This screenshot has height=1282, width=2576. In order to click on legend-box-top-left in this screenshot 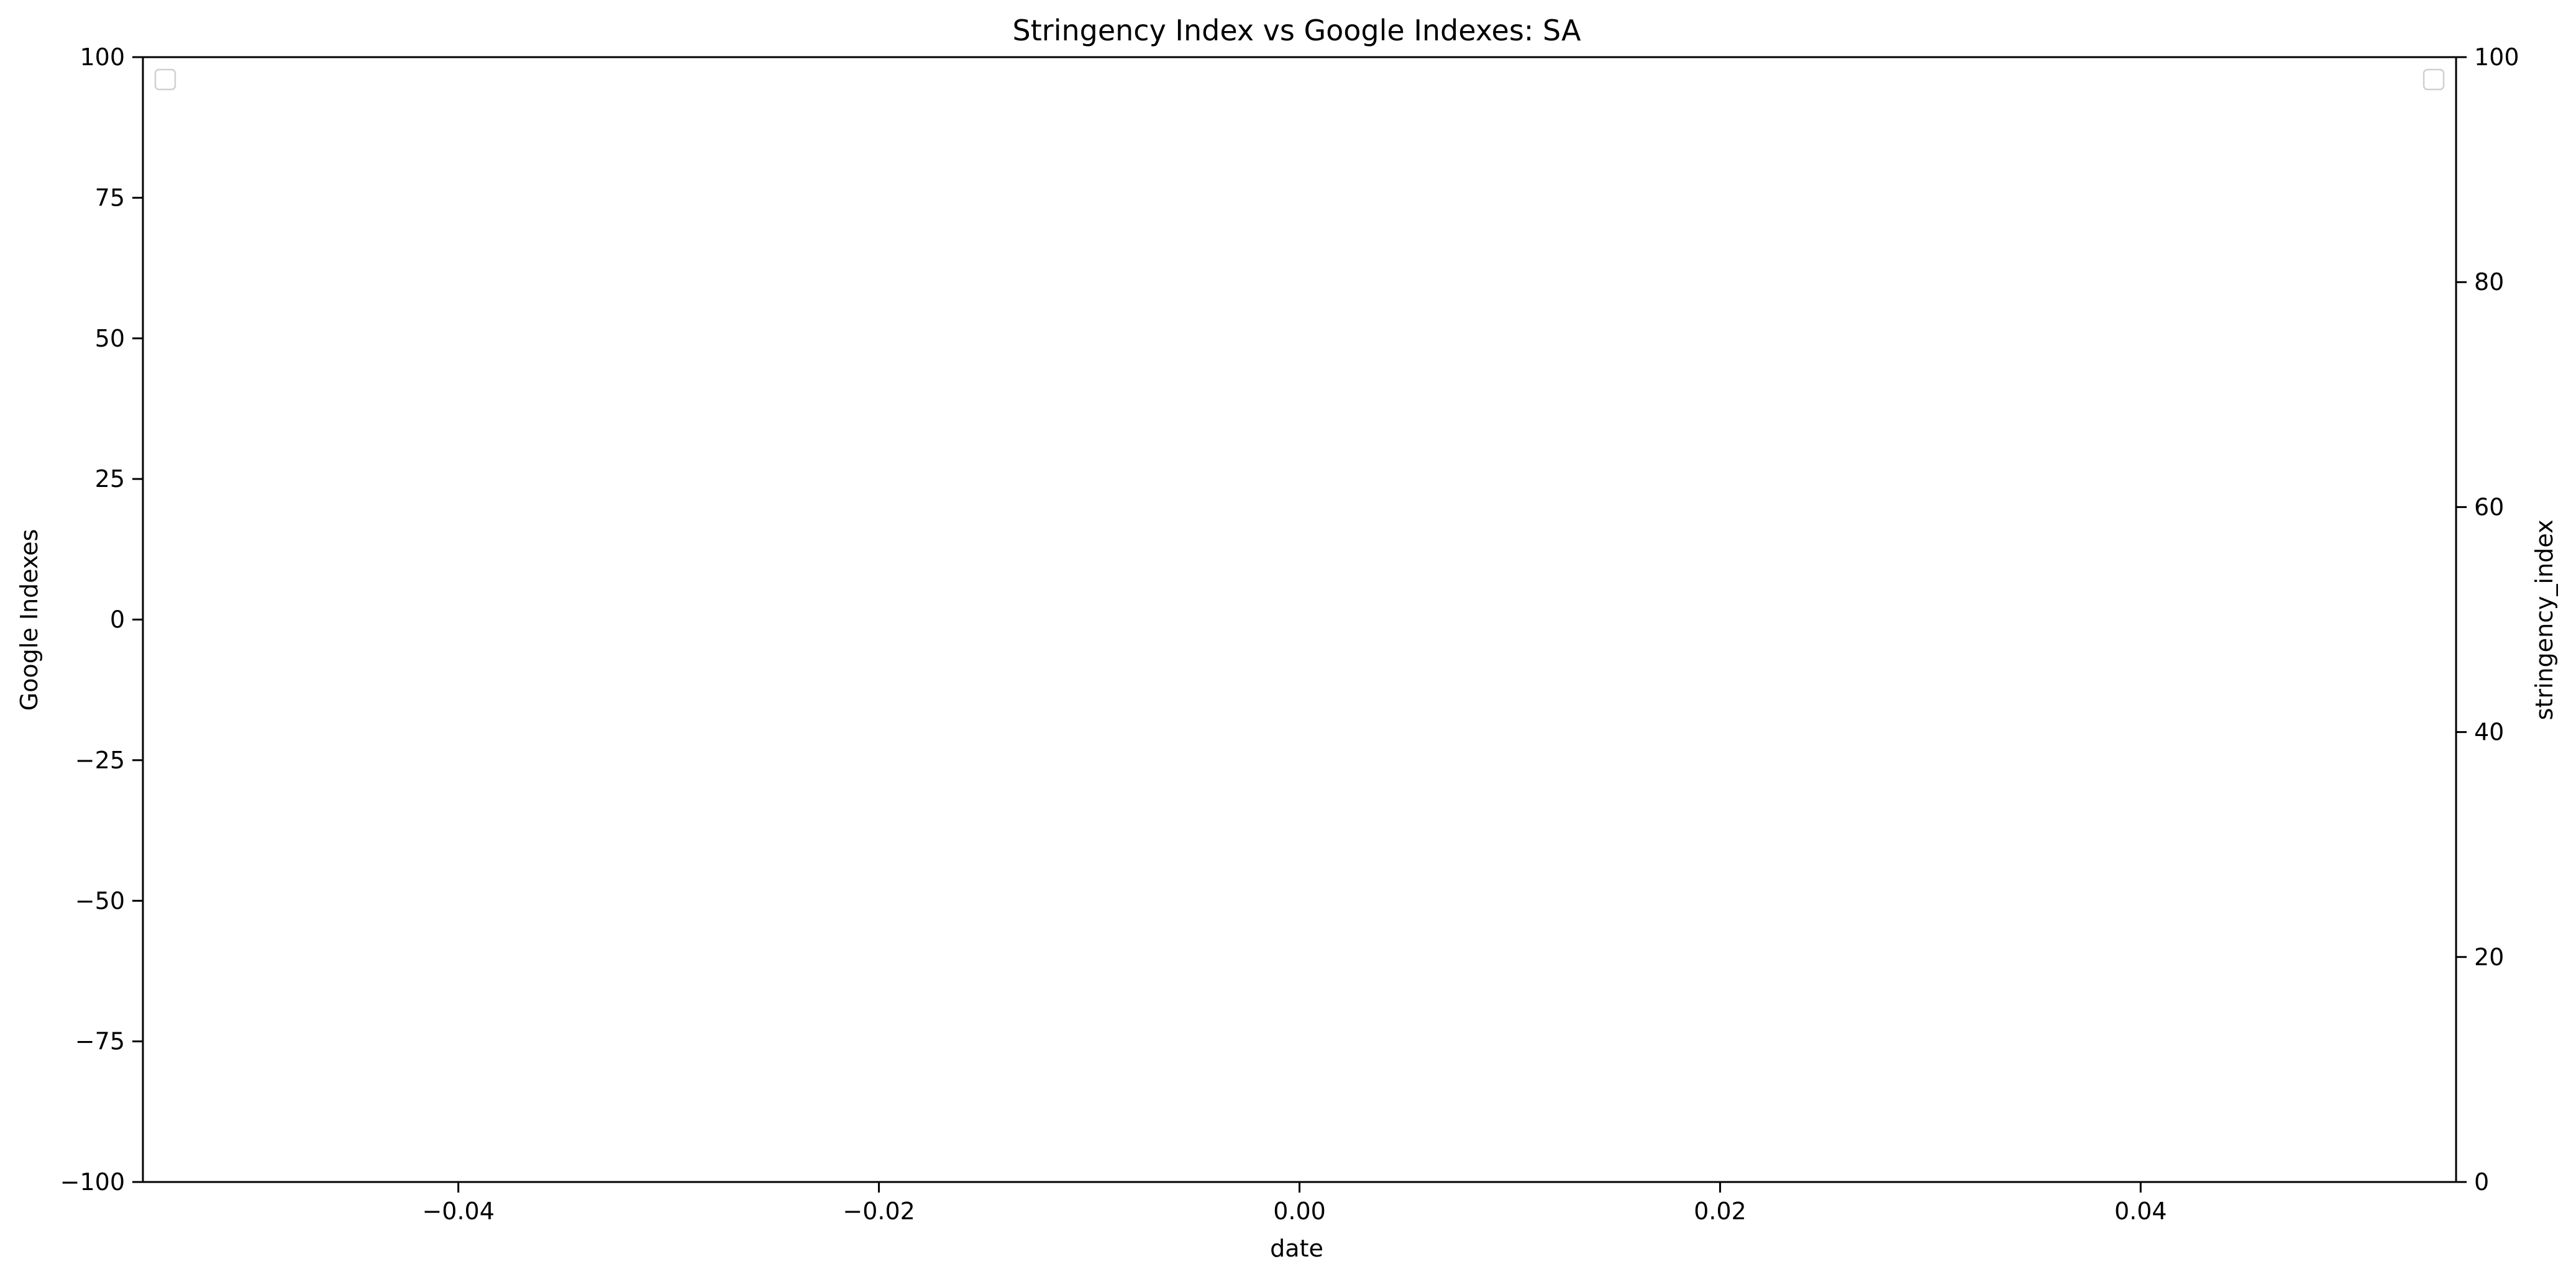, I will do `click(165, 79)`.